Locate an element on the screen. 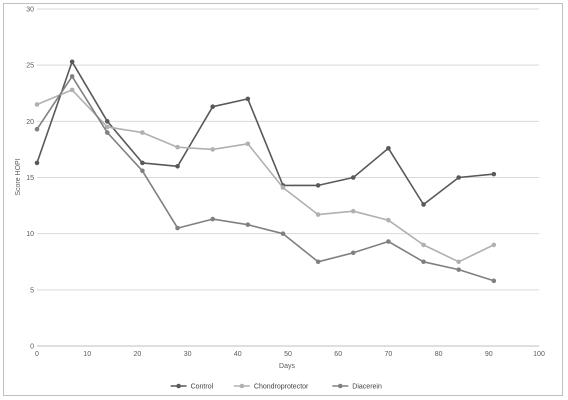 The image size is (568, 400). x-tick-label: 10 is located at coordinates (87, 354).